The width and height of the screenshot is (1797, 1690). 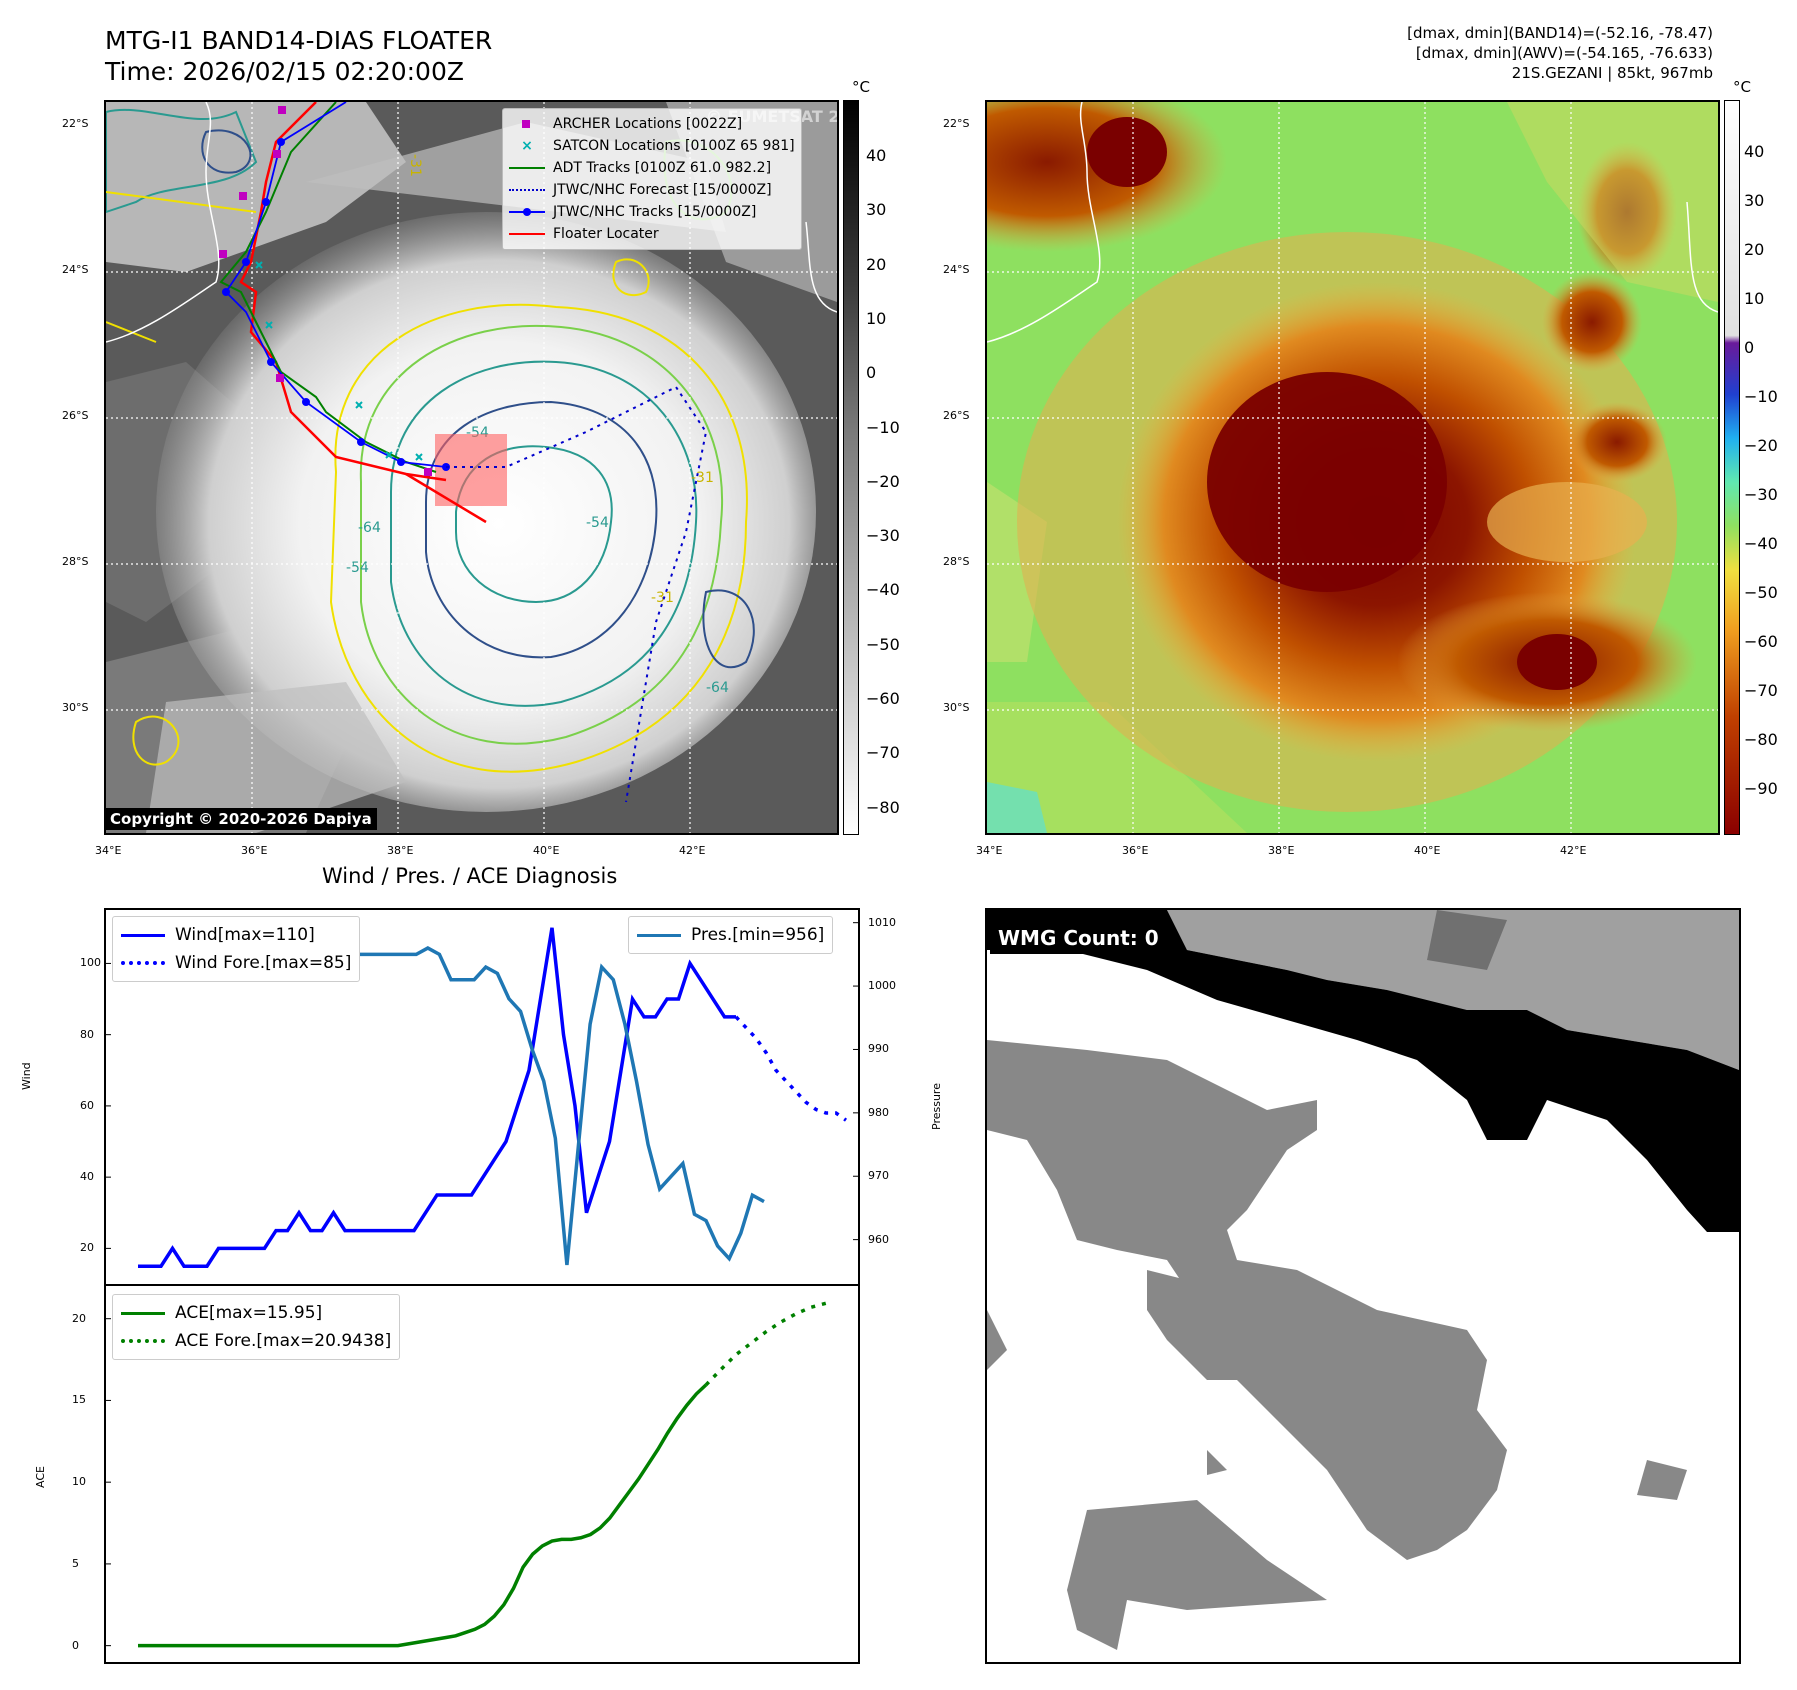 I want to click on colorbar-tick: −20, so click(x=1761, y=445).